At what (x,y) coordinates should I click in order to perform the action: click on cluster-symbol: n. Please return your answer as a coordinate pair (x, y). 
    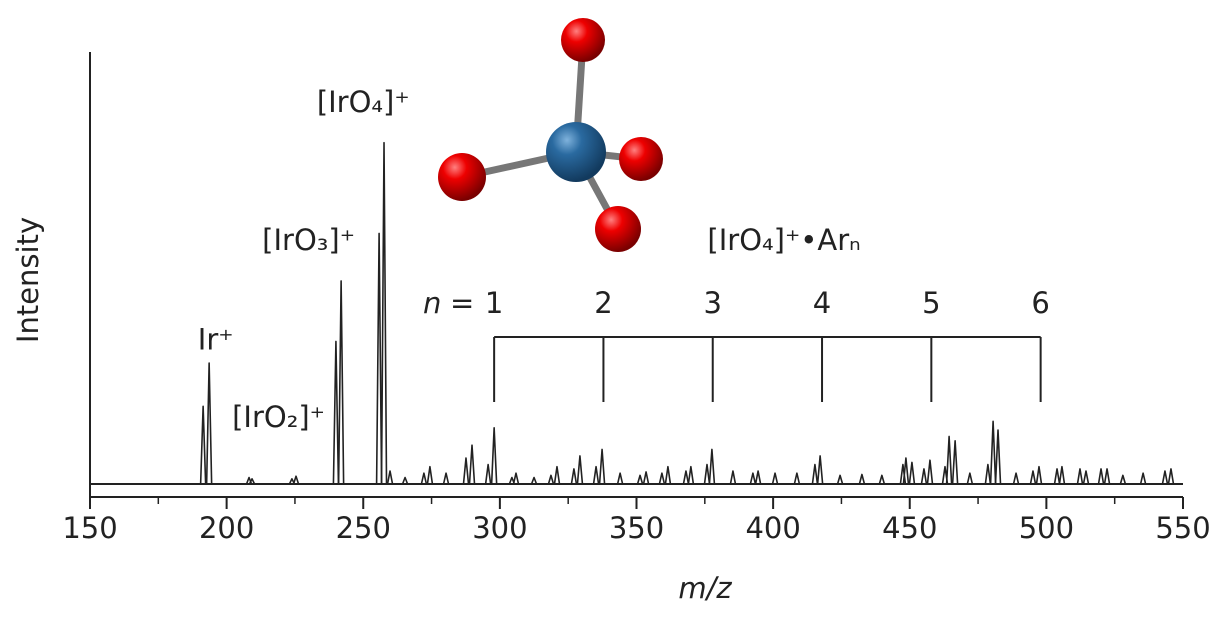
    Looking at the image, I should click on (432, 303).